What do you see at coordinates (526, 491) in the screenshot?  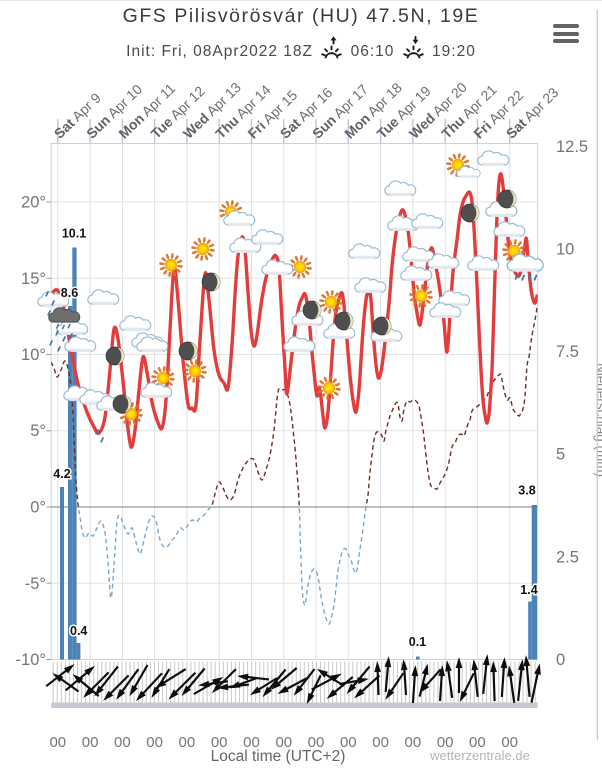 I see `svg-text: 3.8` at bounding box center [526, 491].